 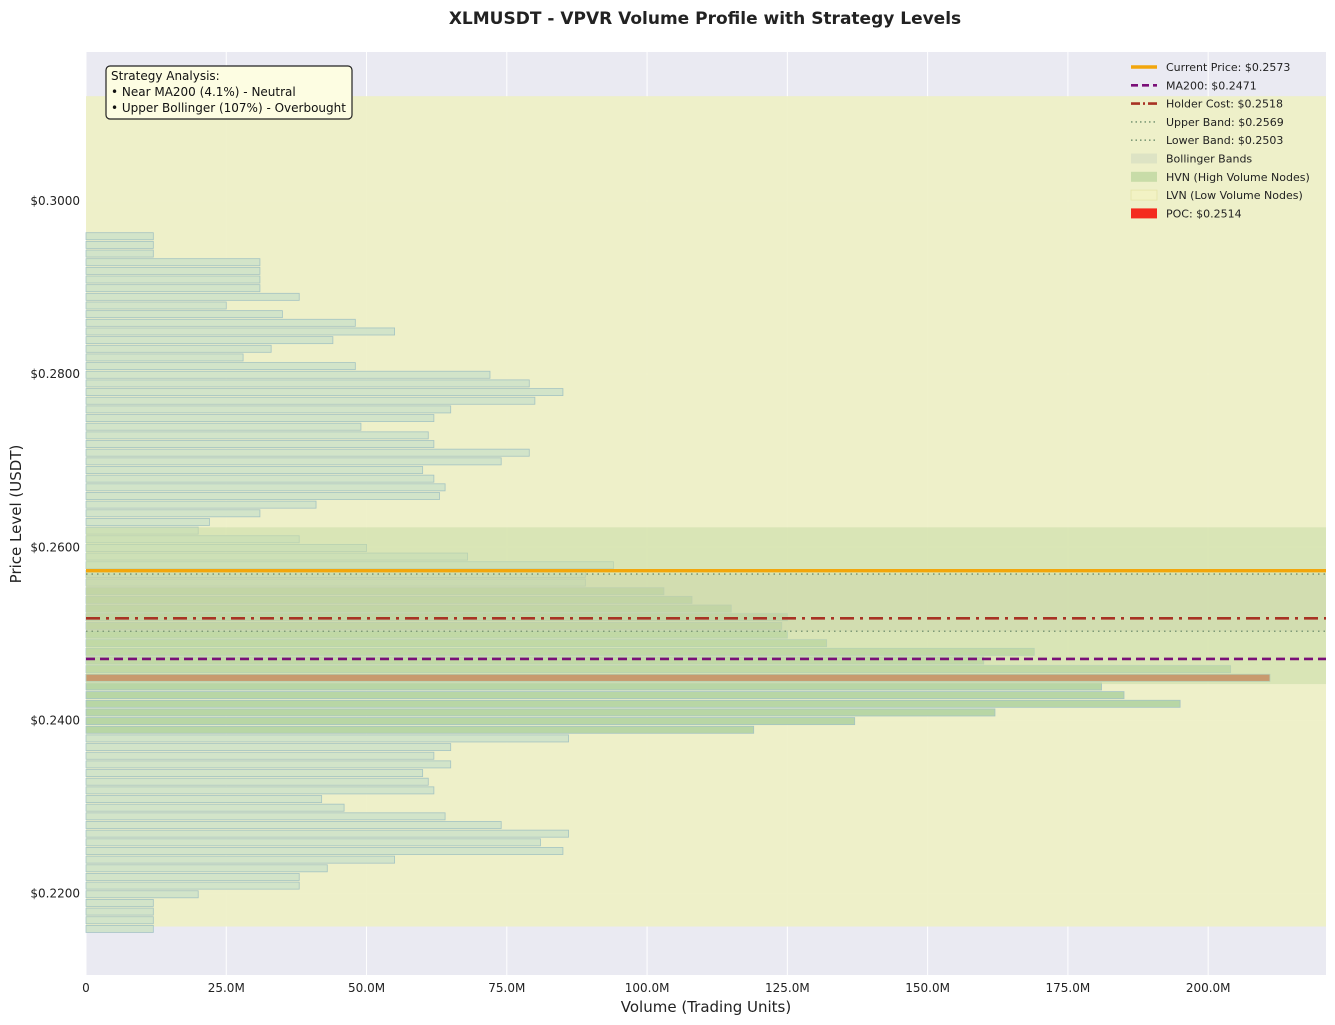 I want to click on legend-label: LVN (Low Volume Nodes), so click(x=1234, y=195).